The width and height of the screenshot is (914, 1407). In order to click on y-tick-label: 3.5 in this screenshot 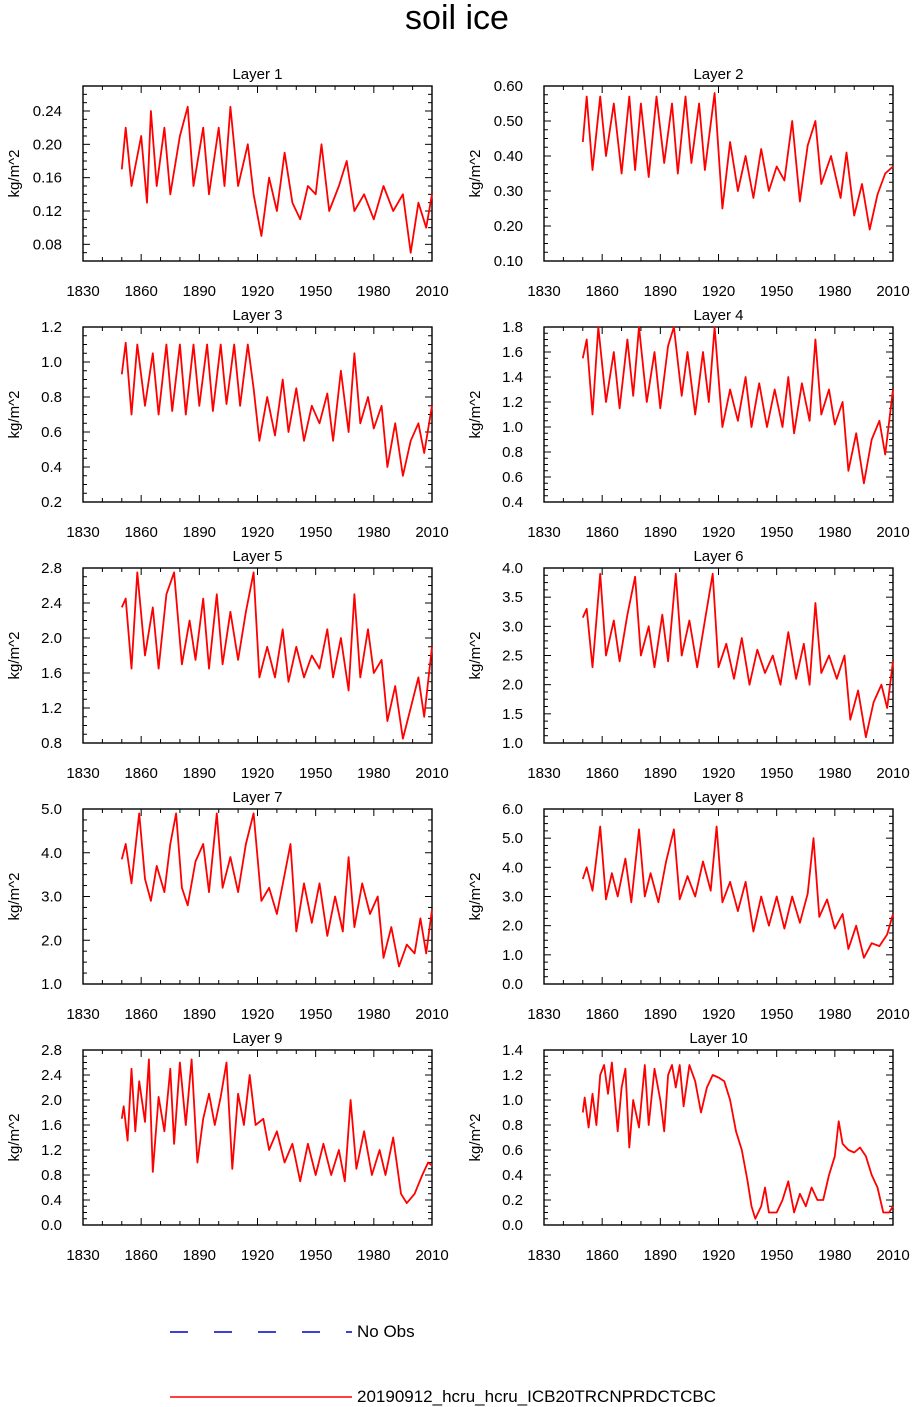, I will do `click(512, 597)`.